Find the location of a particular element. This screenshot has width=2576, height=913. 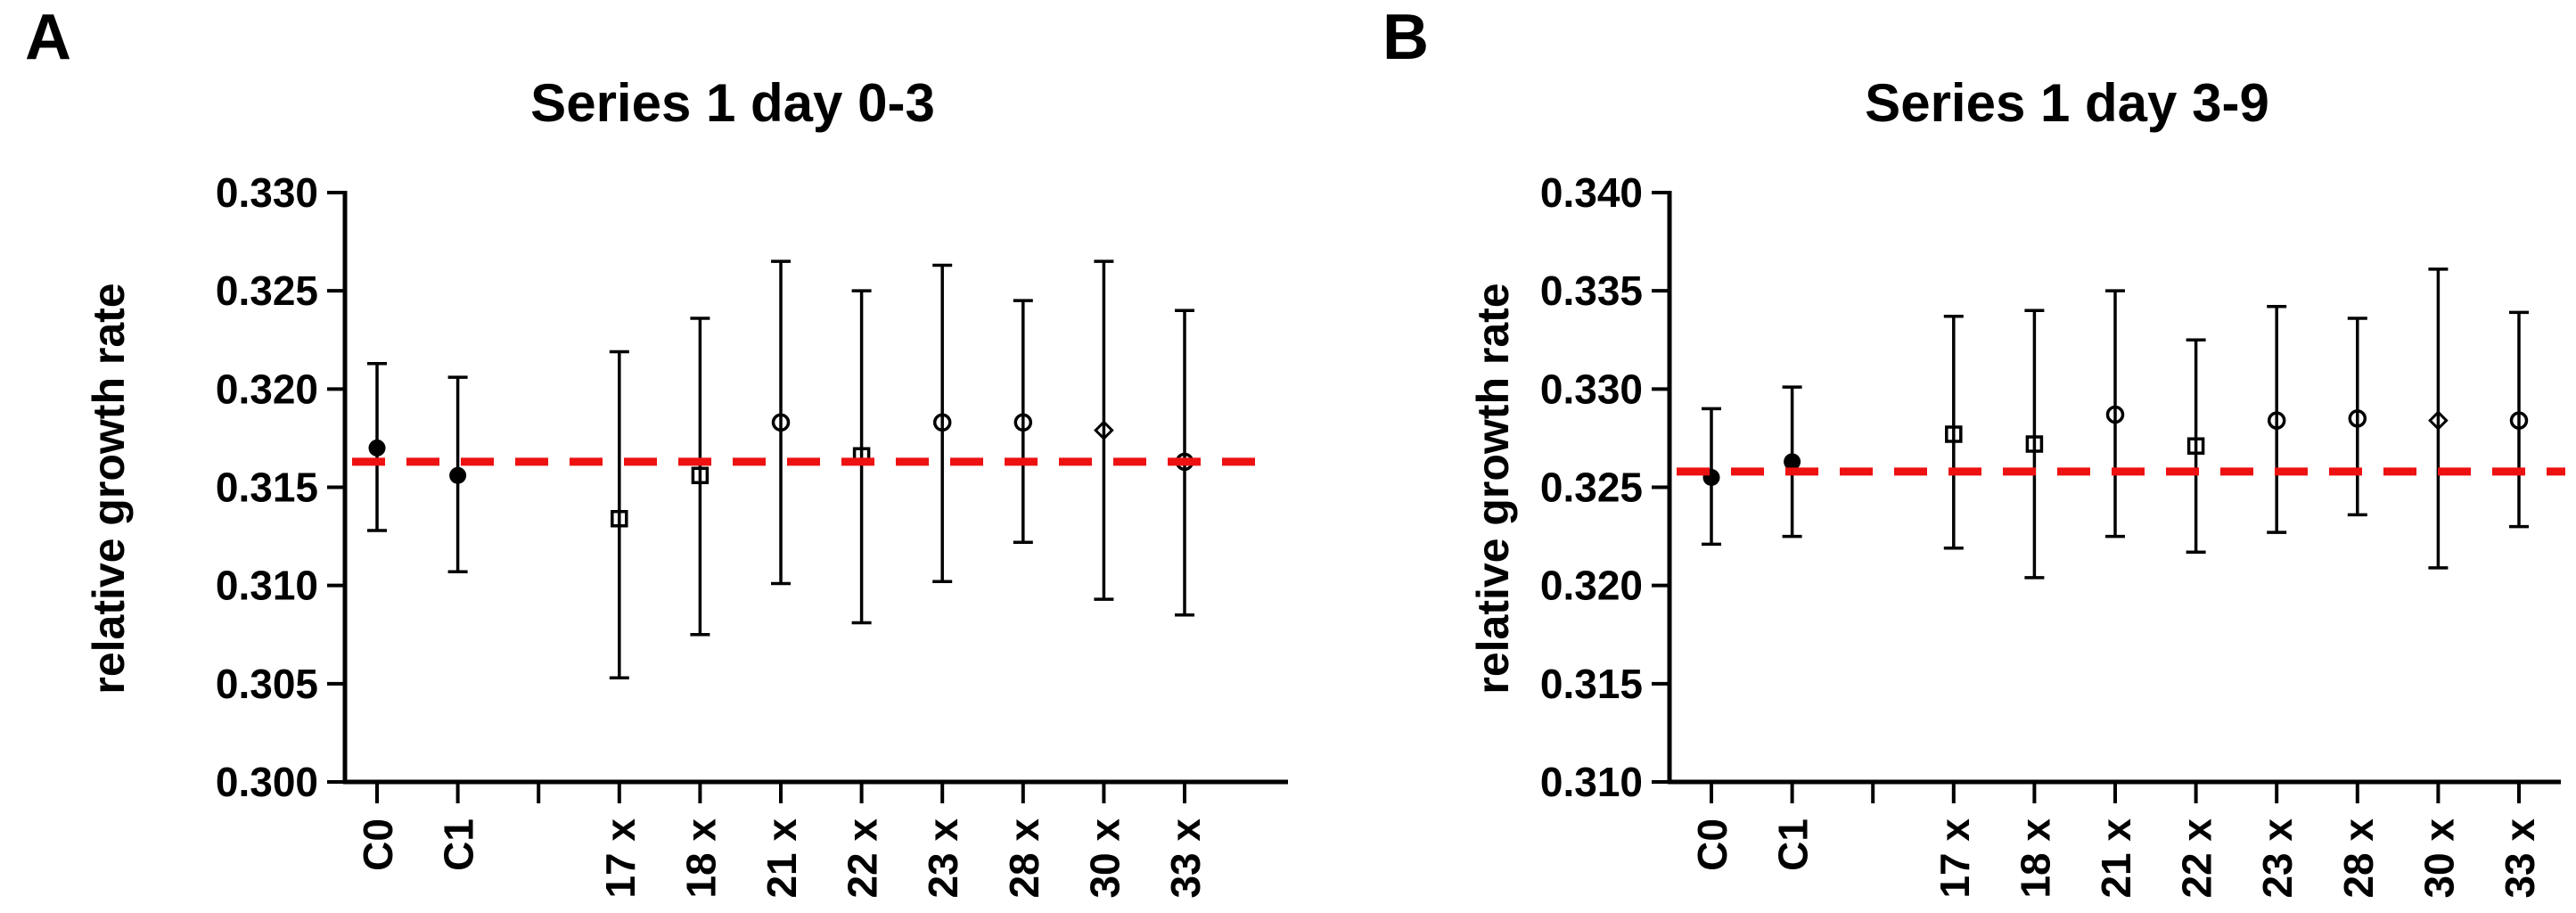

y-tick-label: 0.300 is located at coordinates (267, 782).